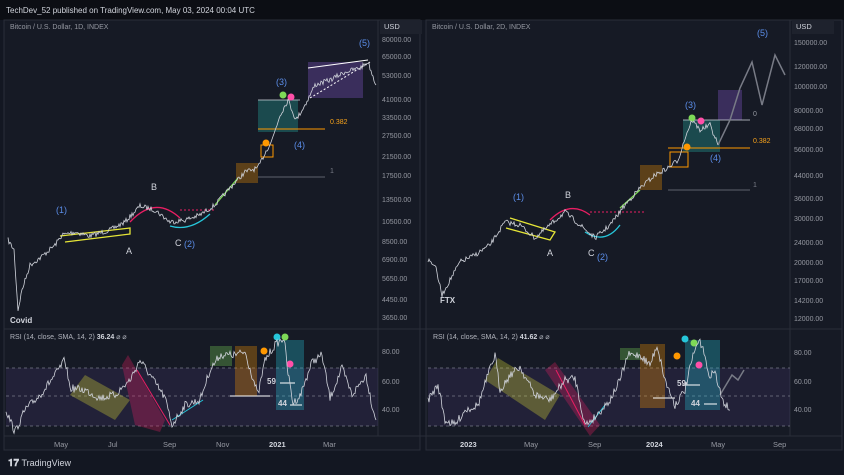 This screenshot has height=475, width=844. What do you see at coordinates (113, 444) in the screenshot?
I see `time-axis-label: Jul` at bounding box center [113, 444].